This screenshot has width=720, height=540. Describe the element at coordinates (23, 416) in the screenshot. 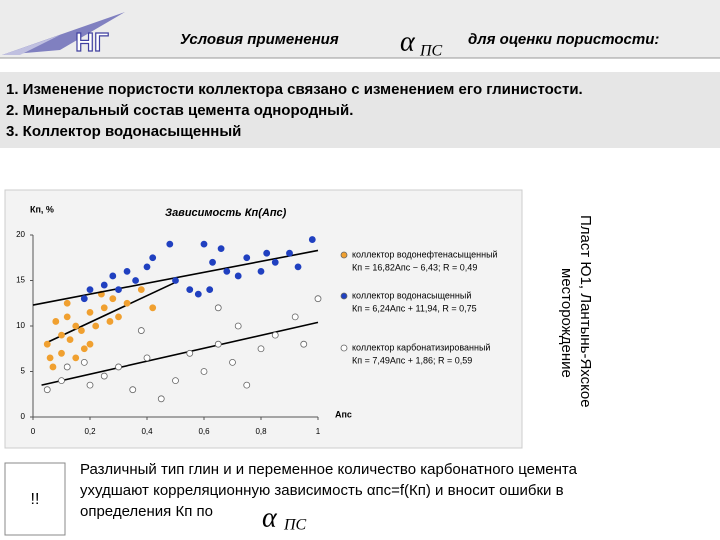

I see `y-tick-label: 0` at that location.